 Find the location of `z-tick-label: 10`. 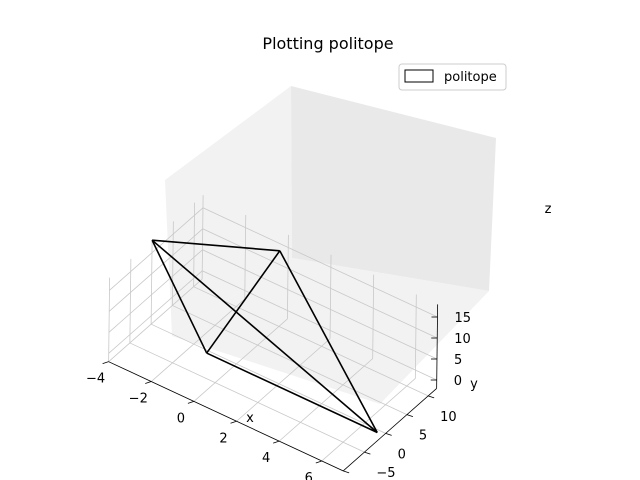

z-tick-label: 10 is located at coordinates (462, 339).